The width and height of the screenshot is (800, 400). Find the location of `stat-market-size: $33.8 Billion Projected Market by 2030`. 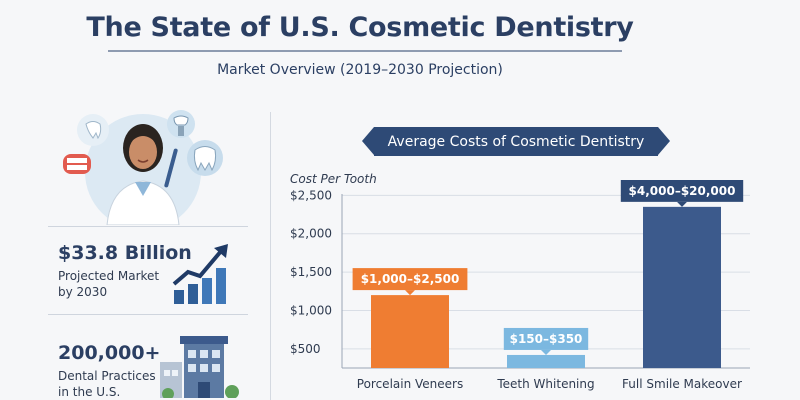

stat-market-size: $33.8 Billion Projected Market by 2030 is located at coordinates (158, 271).